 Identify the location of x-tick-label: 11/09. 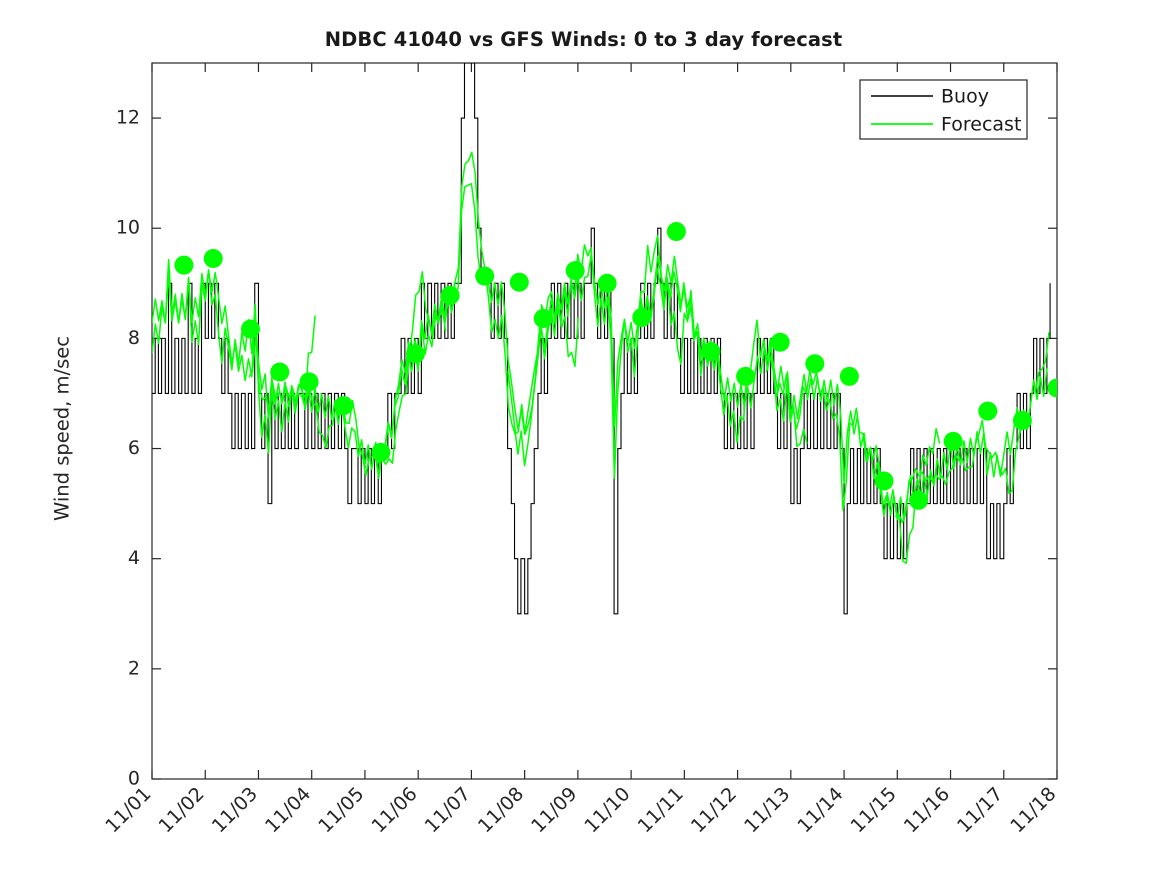
(554, 810).